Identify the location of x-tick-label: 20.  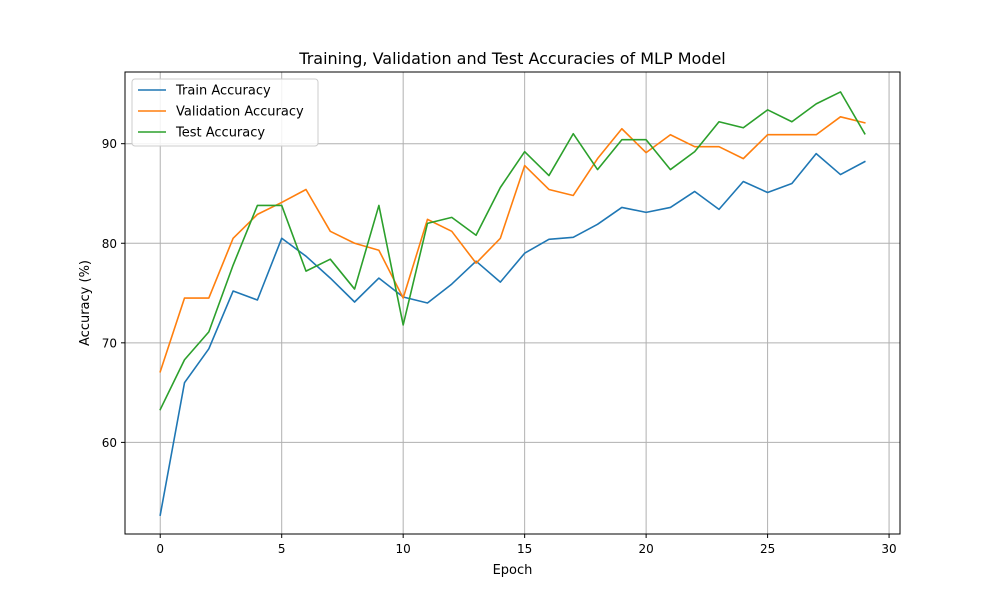
(645, 549).